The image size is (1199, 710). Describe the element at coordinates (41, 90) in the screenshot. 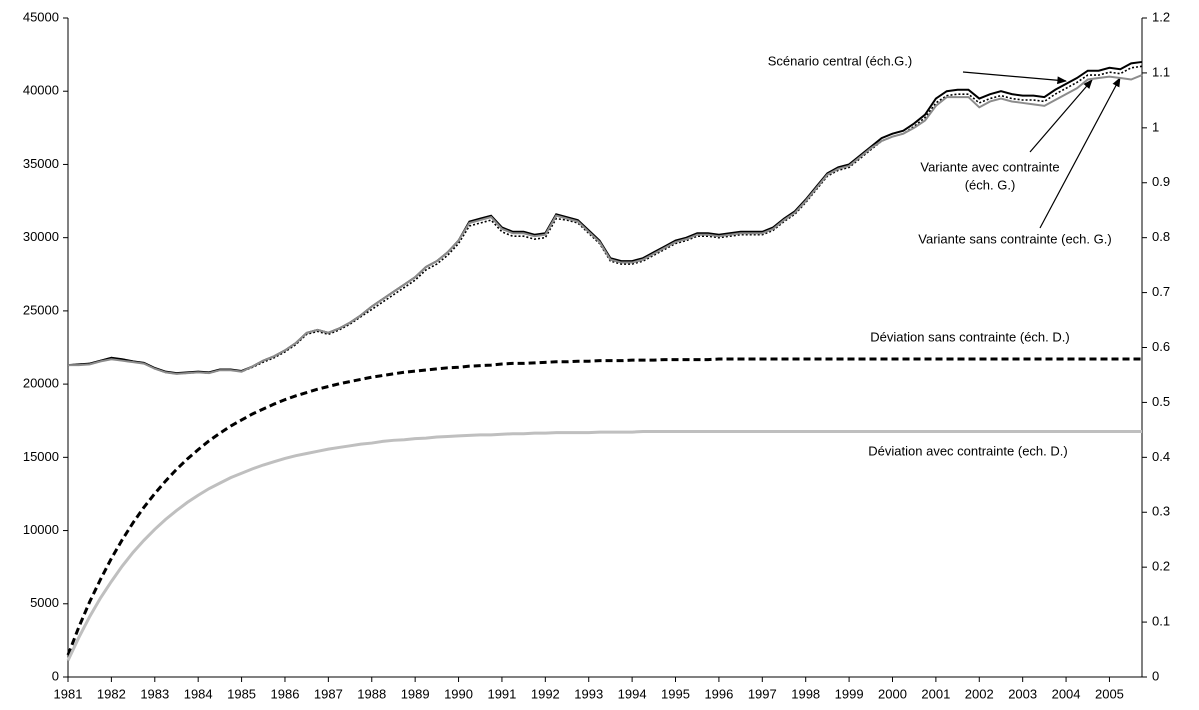

I see `y-tick-label: 40000` at that location.